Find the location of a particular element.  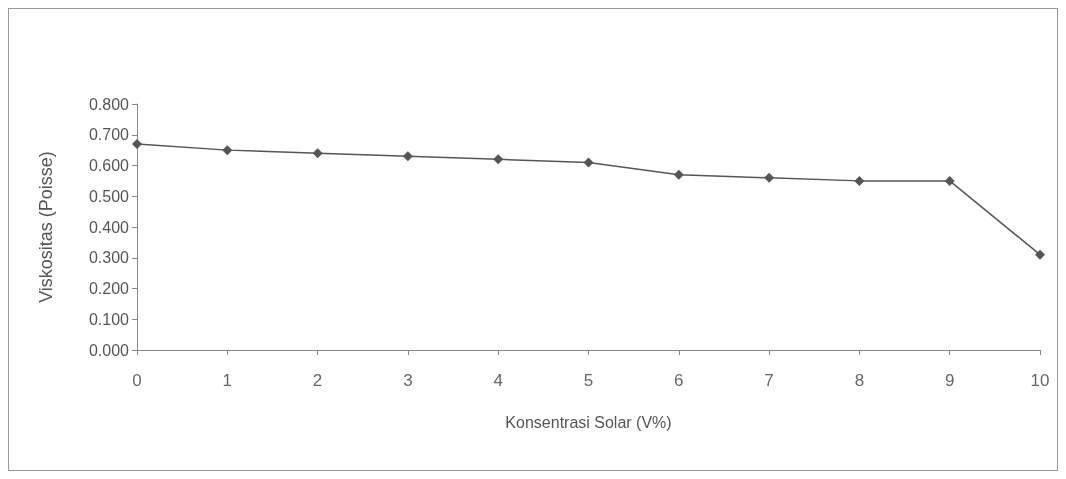

x-tick-label: 8 is located at coordinates (859, 380).